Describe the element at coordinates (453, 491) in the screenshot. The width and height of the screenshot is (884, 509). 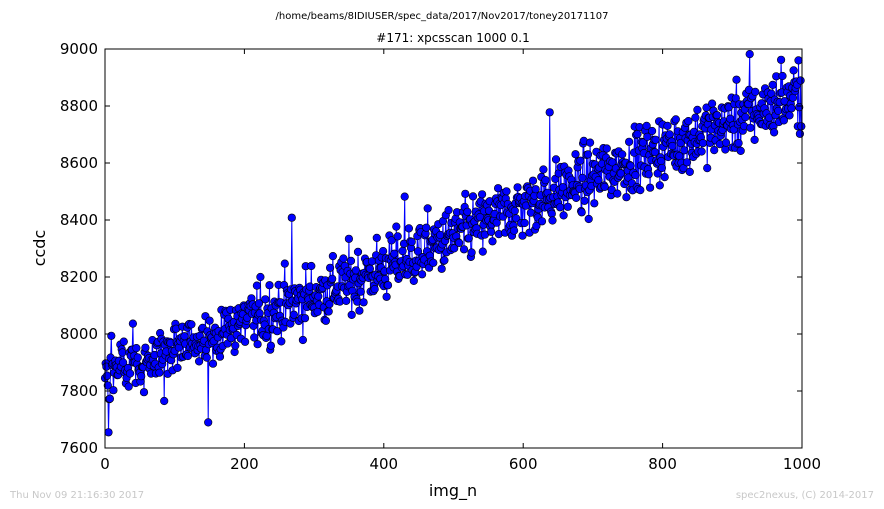
I see `x-axis-label: img_n` at that location.